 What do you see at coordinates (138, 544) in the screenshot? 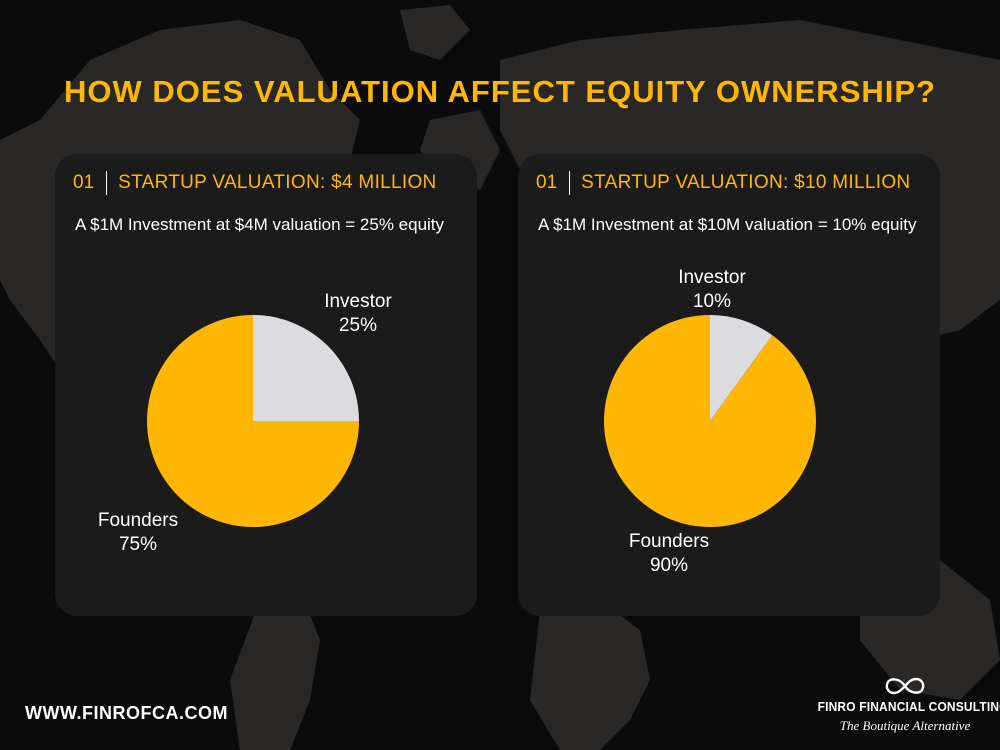
I see `founders-pct: 75%` at bounding box center [138, 544].